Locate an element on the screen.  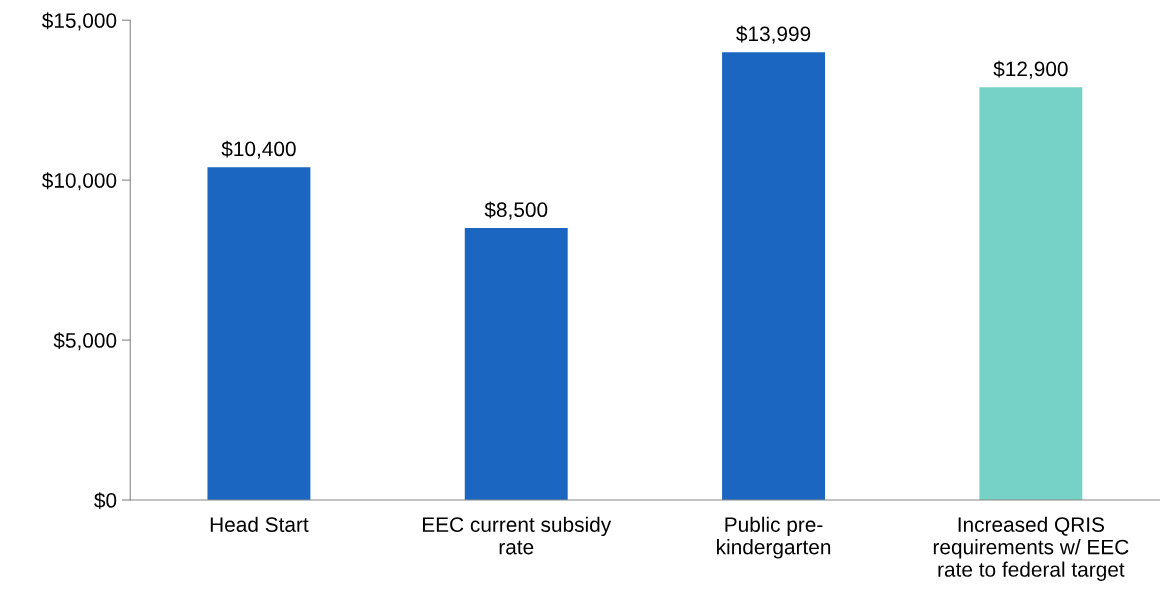
y-tick-label: $10,000 is located at coordinates (79, 181).